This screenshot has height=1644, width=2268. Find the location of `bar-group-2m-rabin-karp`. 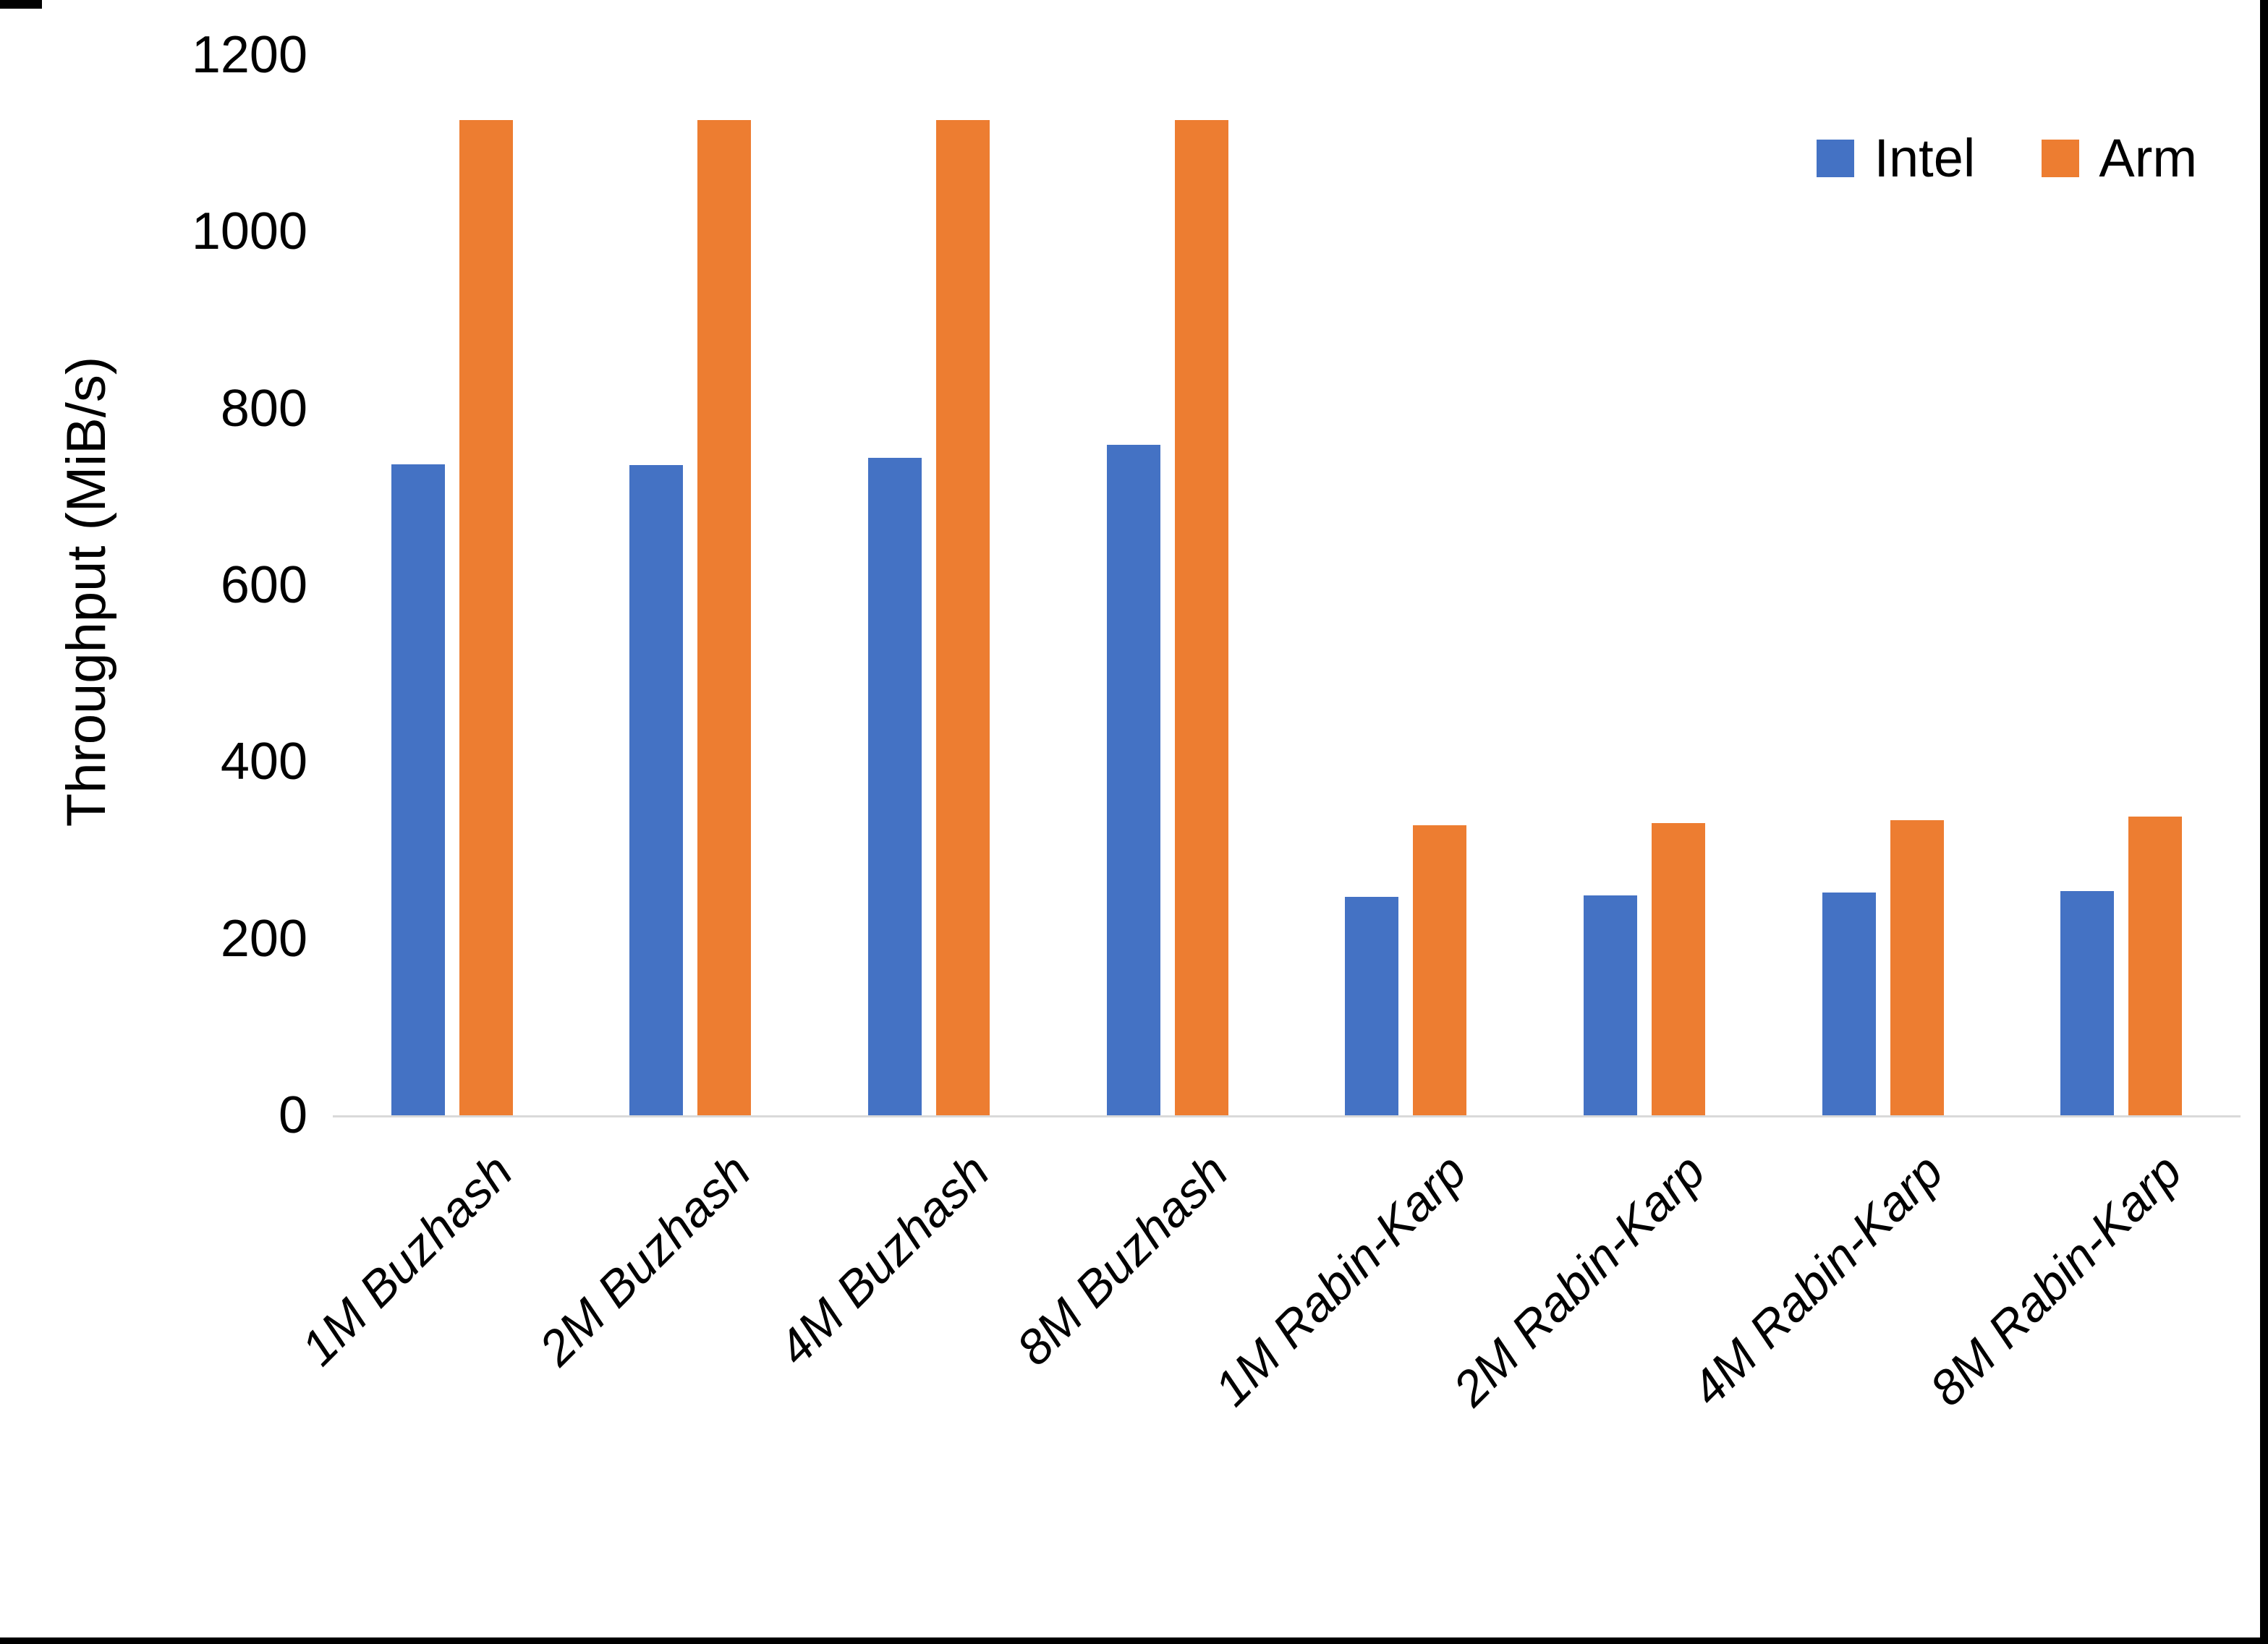

bar-group-2m-rabin-karp is located at coordinates (1644, 969).